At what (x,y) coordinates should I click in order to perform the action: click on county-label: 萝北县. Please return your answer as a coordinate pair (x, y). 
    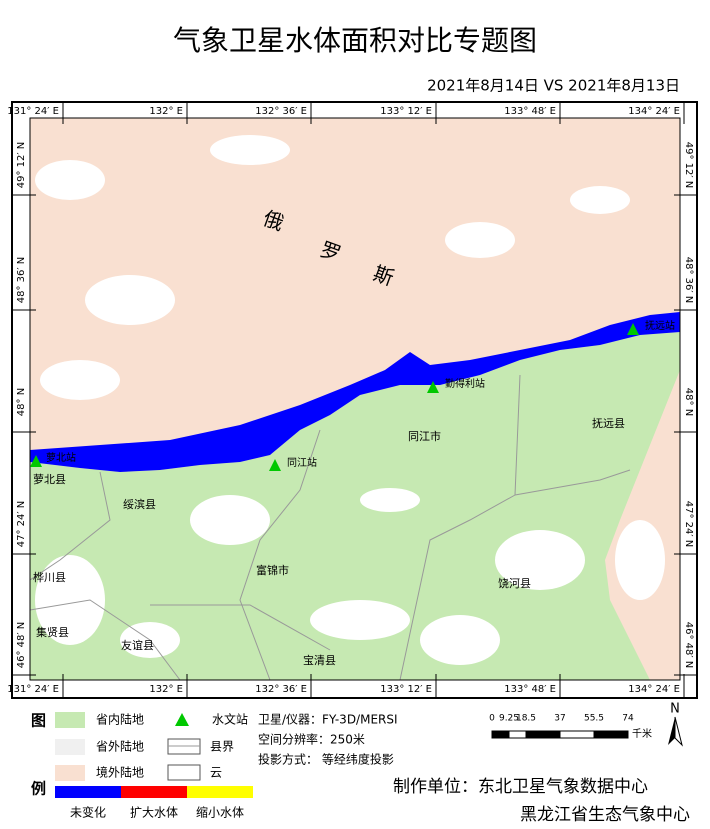
    Looking at the image, I should click on (49, 479).